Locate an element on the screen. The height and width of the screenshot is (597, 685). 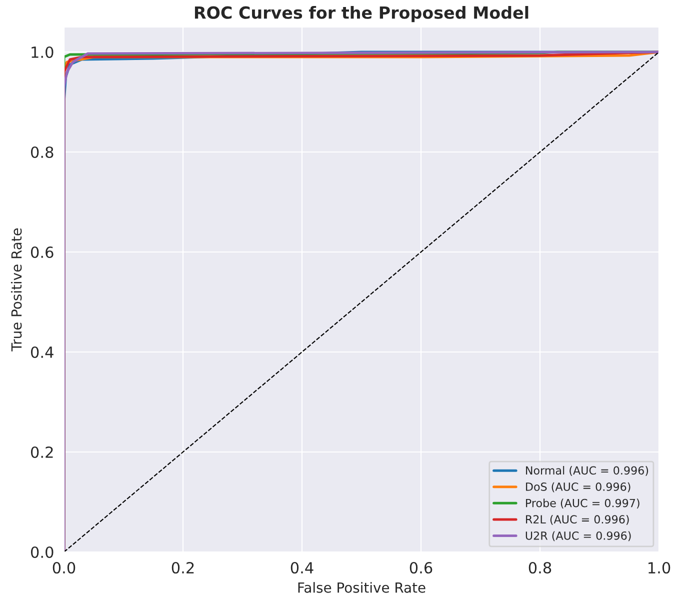
x-tick-label: 0.6 is located at coordinates (421, 568).